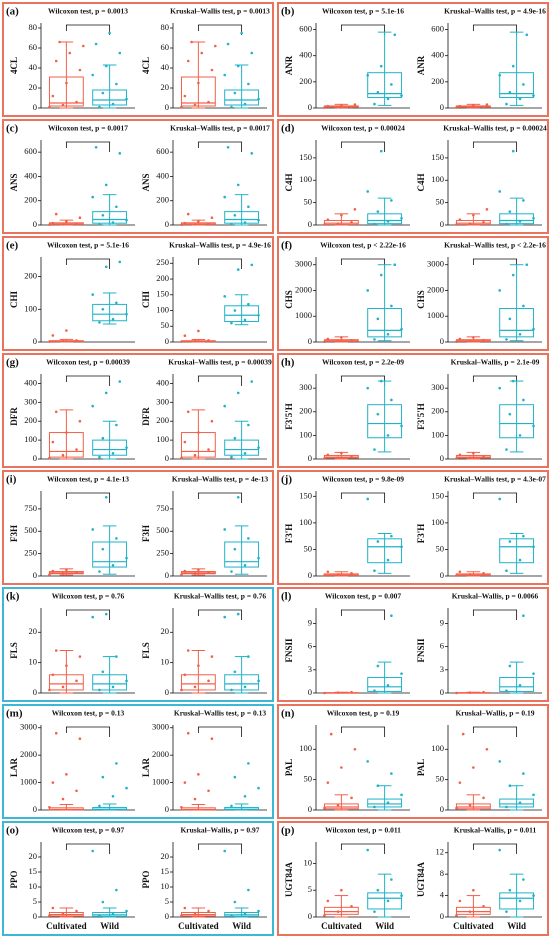 This screenshot has height=942, width=550. Describe the element at coordinates (138, 878) in the screenshot. I see `panel-border` at that location.